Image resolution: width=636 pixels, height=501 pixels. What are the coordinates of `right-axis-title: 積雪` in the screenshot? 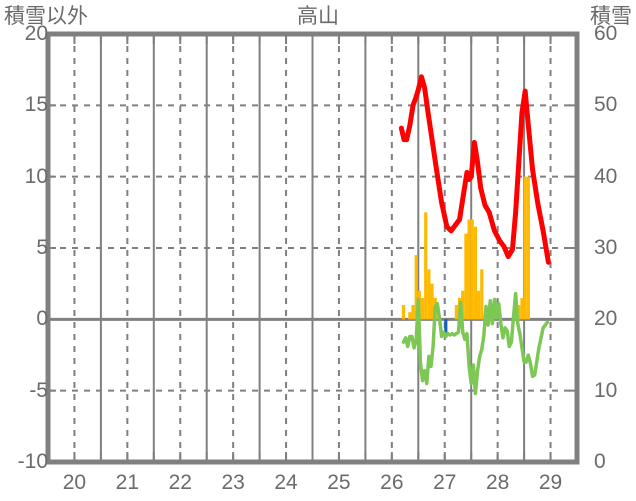 It's located at (611, 16).